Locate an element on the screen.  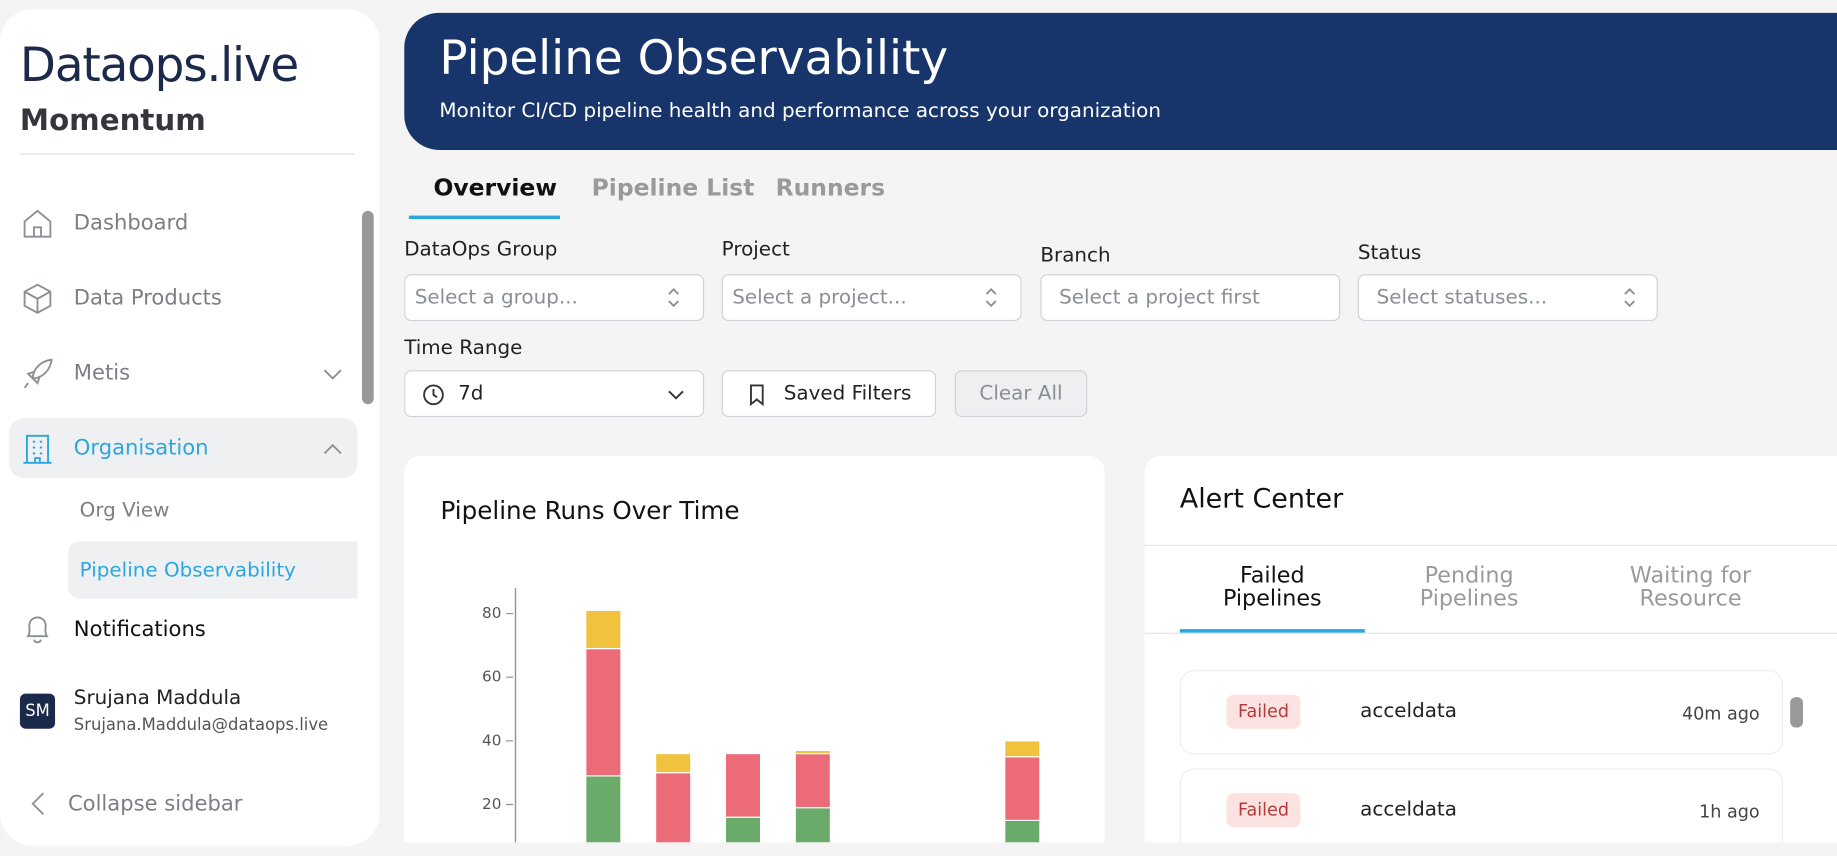
building-icon is located at coordinates (37, 449).